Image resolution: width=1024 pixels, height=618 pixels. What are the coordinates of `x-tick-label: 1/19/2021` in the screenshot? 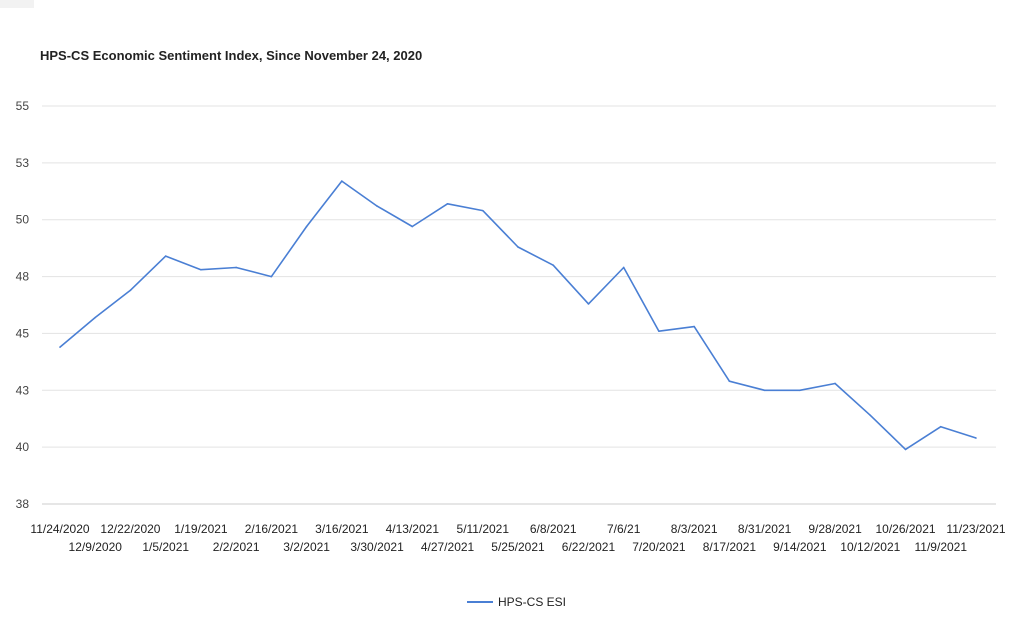 It's located at (201, 529).